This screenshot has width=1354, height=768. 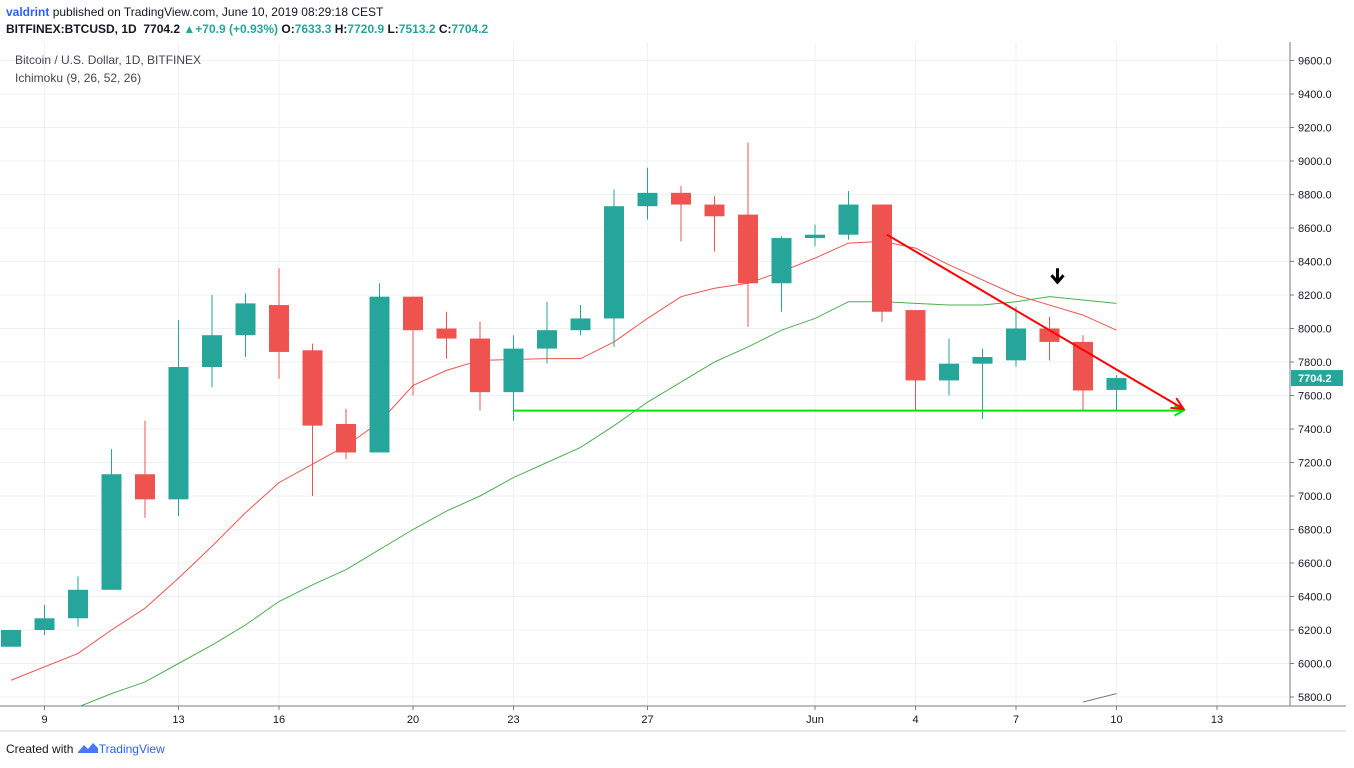 What do you see at coordinates (1315, 564) in the screenshot?
I see `y-tick-label: 6600.0` at bounding box center [1315, 564].